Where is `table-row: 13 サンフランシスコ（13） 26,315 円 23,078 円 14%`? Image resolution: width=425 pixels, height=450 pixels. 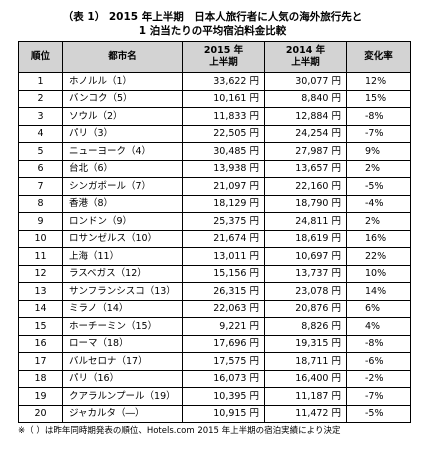 table-row: 13 サンフランシスコ（13） 26,315 円 23,078 円 14% is located at coordinates (214, 291).